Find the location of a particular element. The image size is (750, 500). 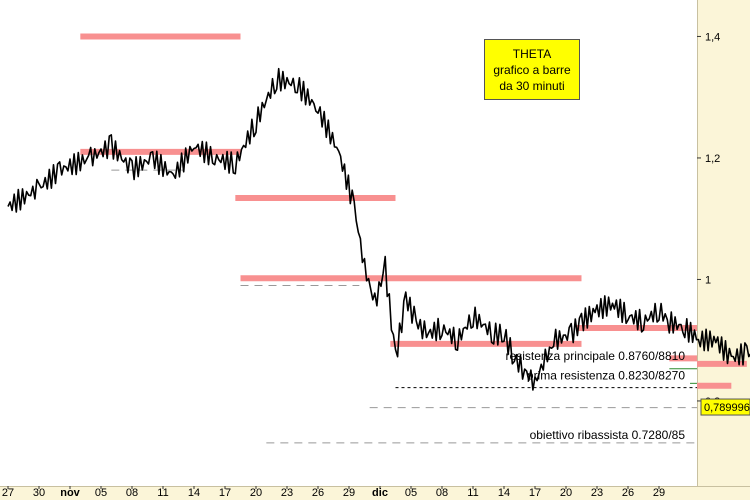

x-tick-label: 27 is located at coordinates (8, 493).